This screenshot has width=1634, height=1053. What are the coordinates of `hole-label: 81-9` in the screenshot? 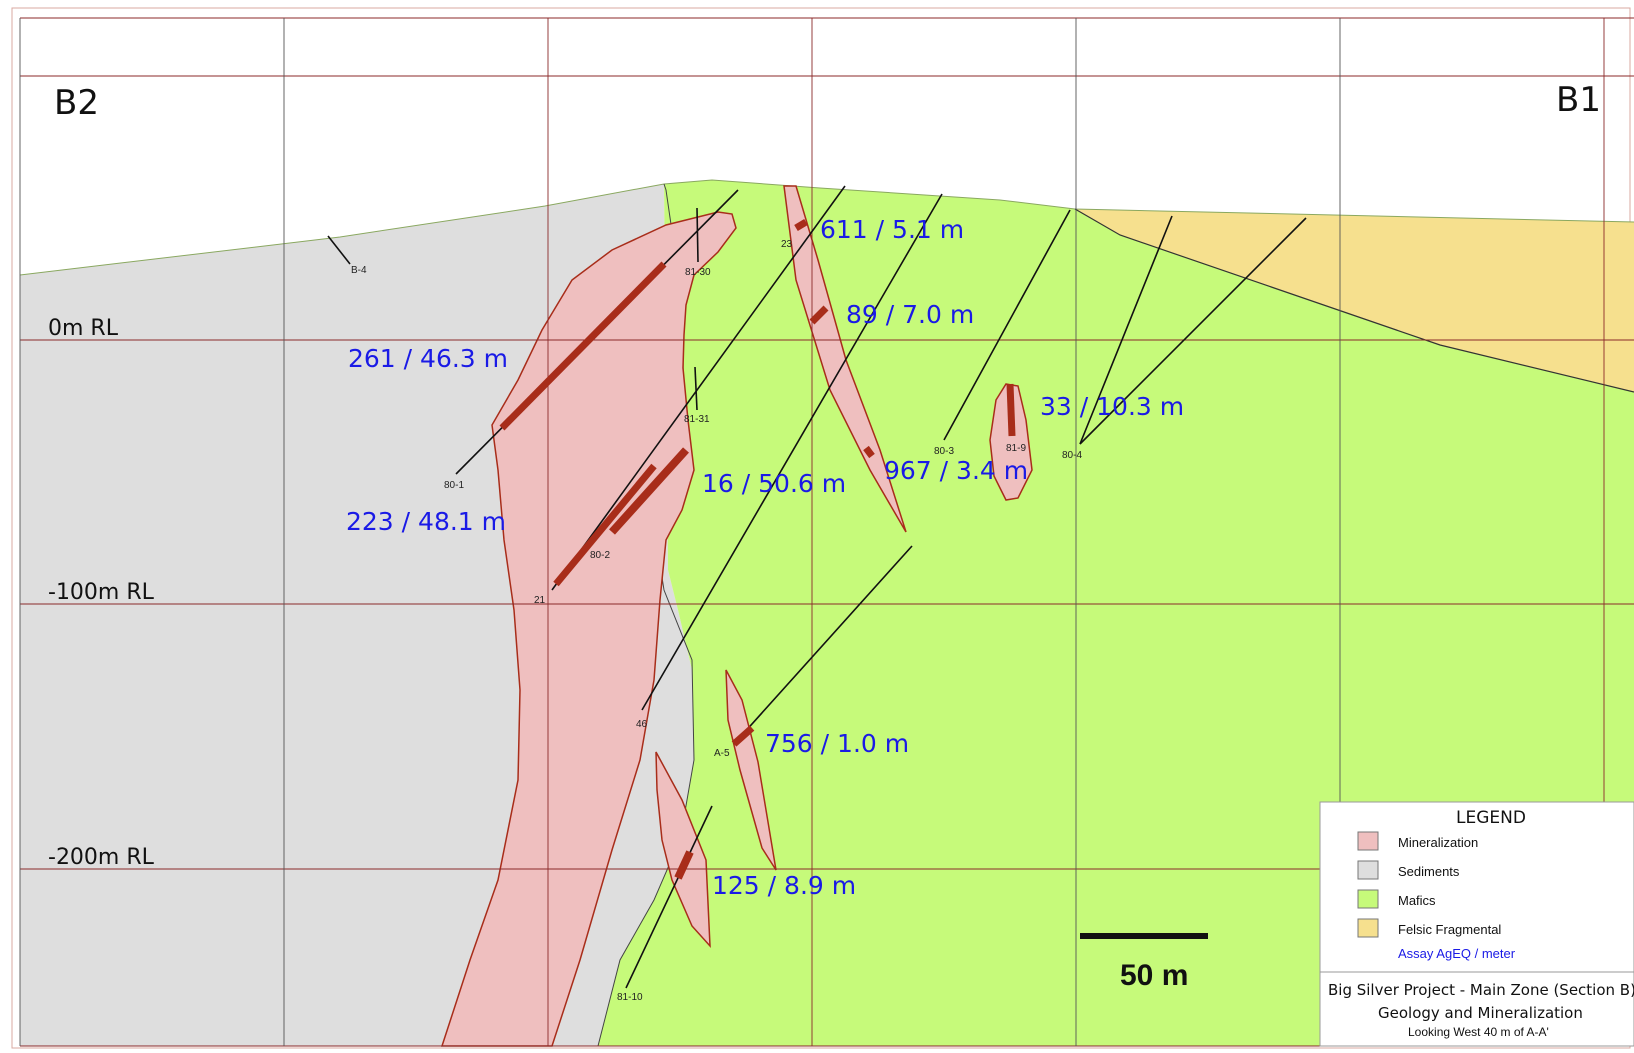 It's located at (1016, 448).